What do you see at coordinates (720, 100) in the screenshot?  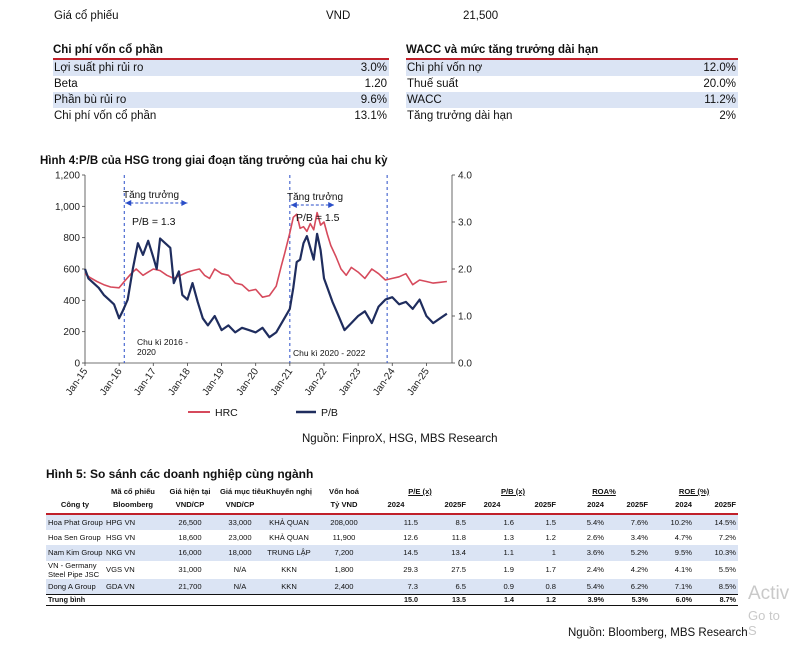 I see `row-value: 11.2%` at bounding box center [720, 100].